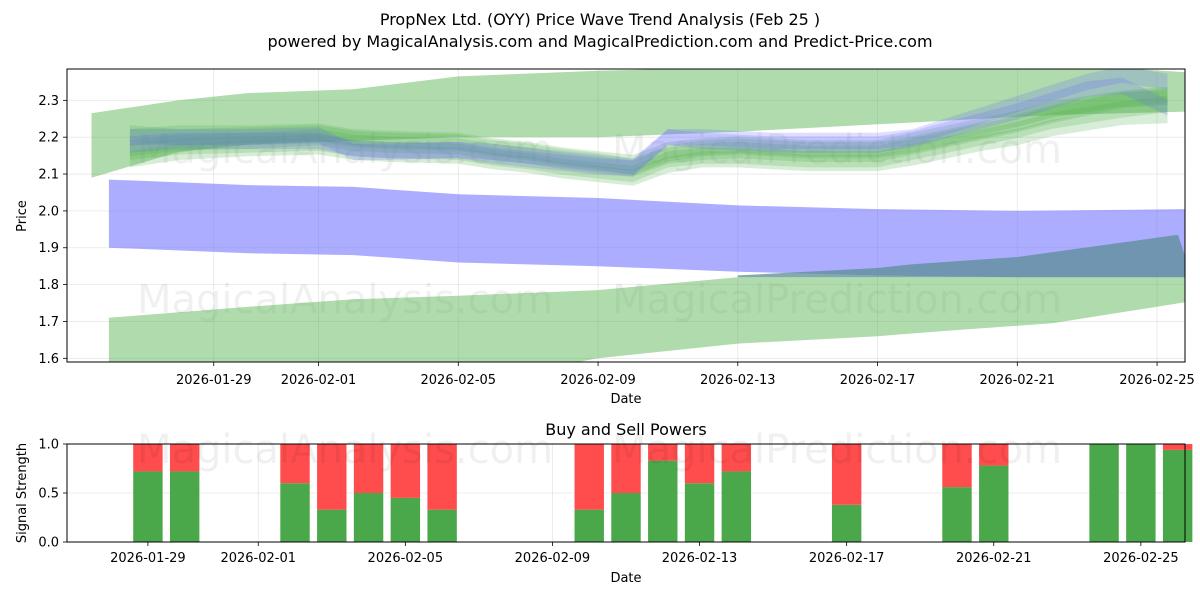 This screenshot has height=600, width=1200. I want to click on powers-xtick-label-0: 2026-01-29, so click(148, 558).